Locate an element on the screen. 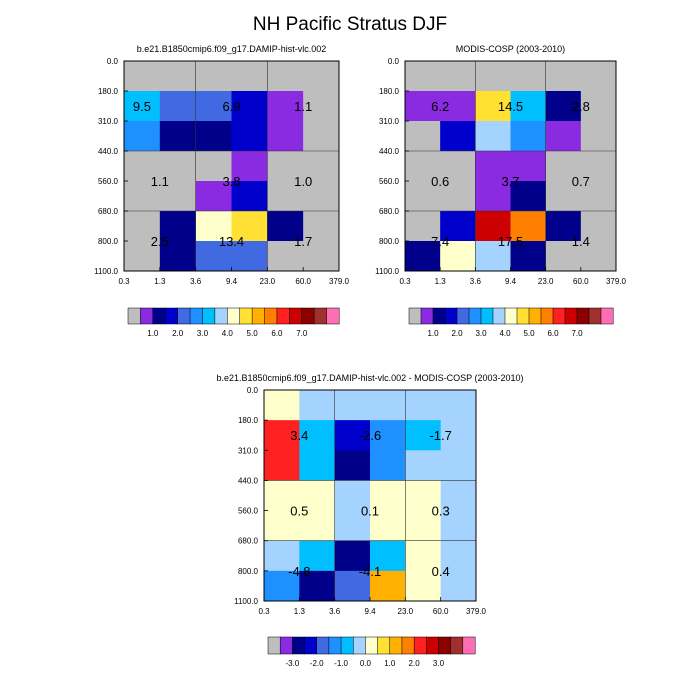 The width and height of the screenshot is (700, 700). x-tick-label: 1.3 is located at coordinates (160, 281).